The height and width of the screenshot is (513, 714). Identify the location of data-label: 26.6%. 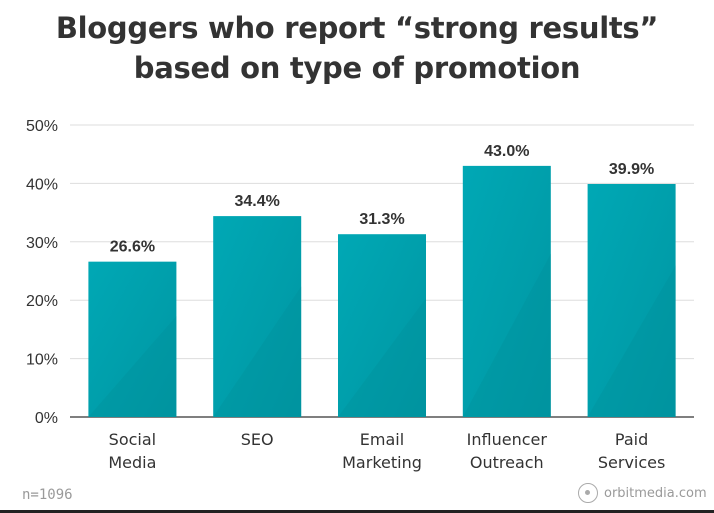
(132, 247).